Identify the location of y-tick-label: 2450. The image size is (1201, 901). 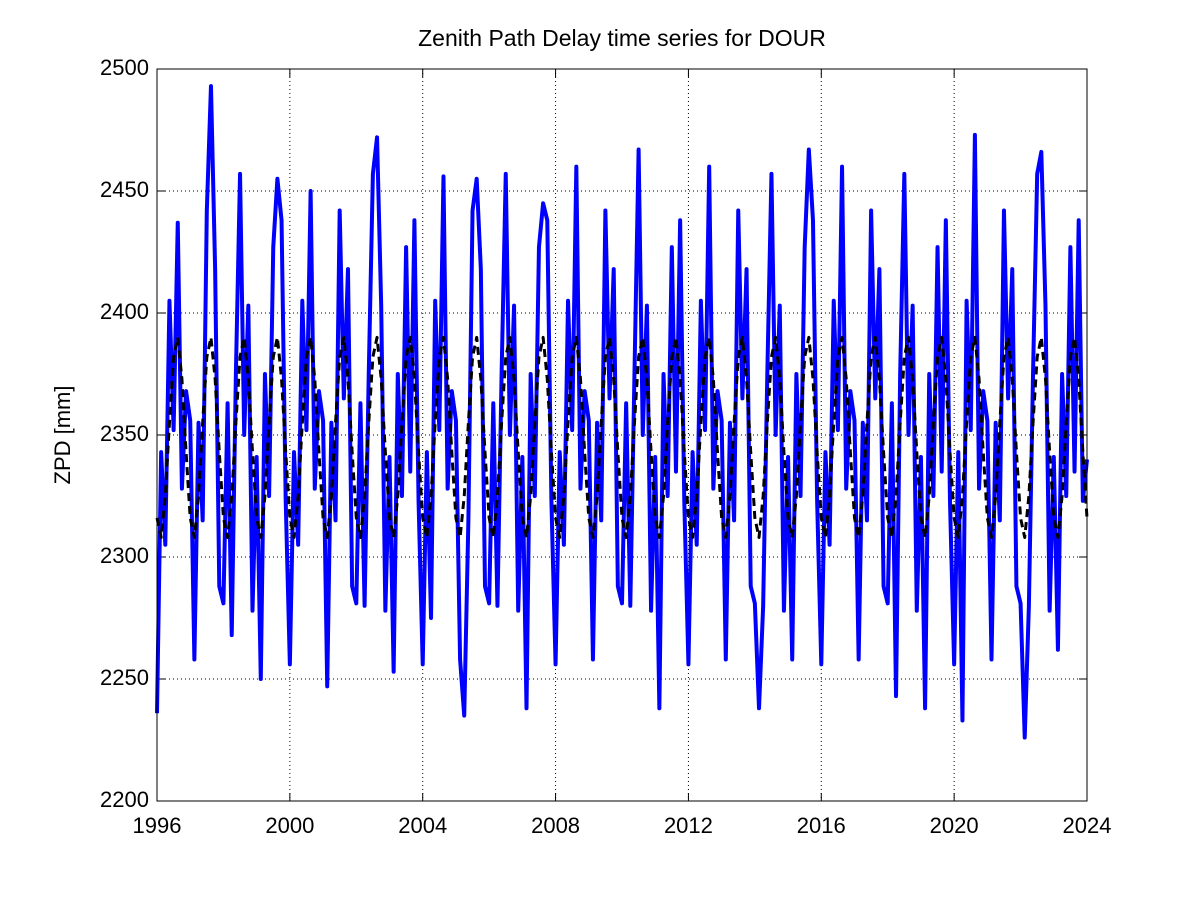
(124, 189).